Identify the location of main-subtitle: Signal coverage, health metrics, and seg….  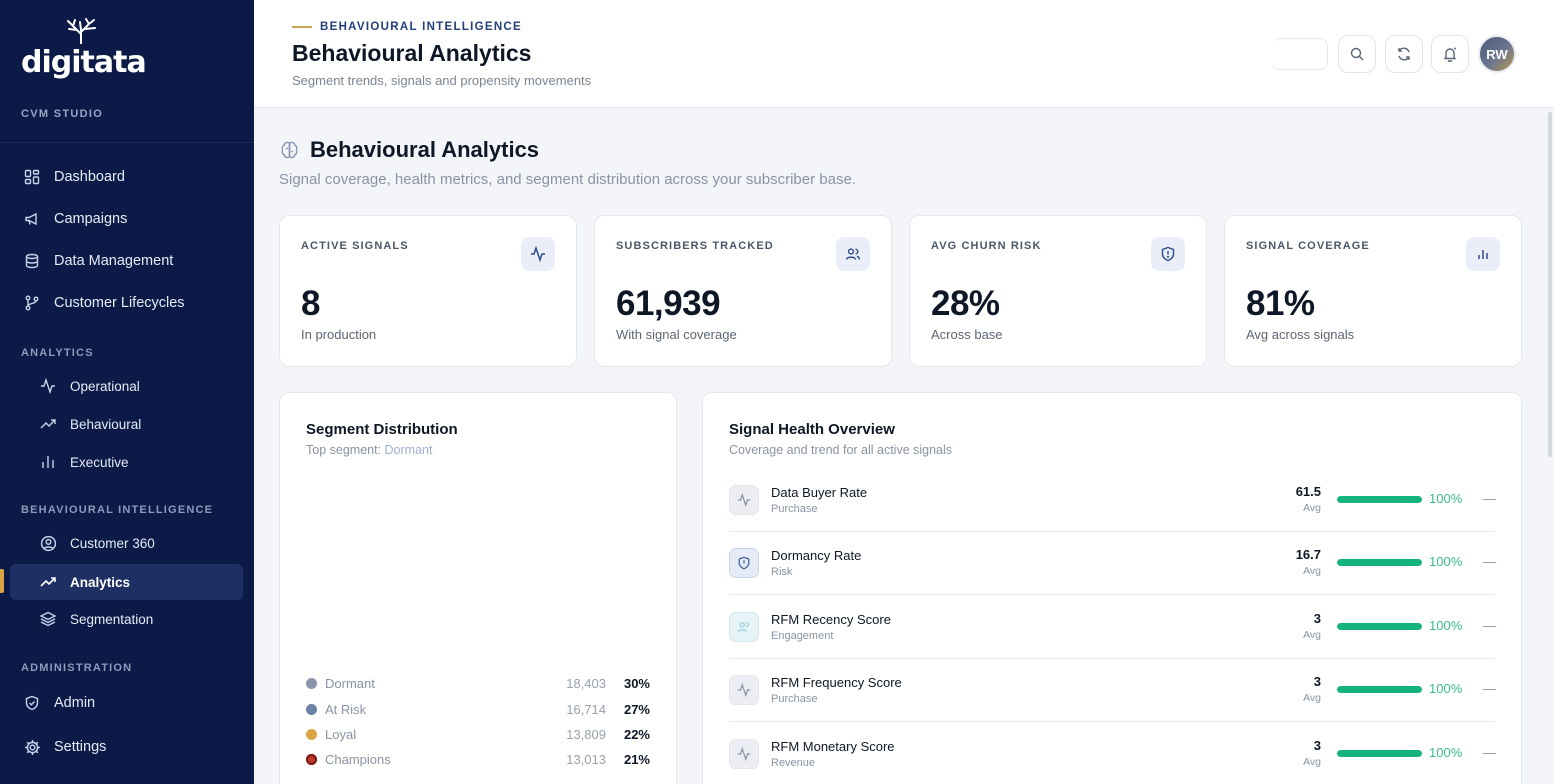
(567, 179).